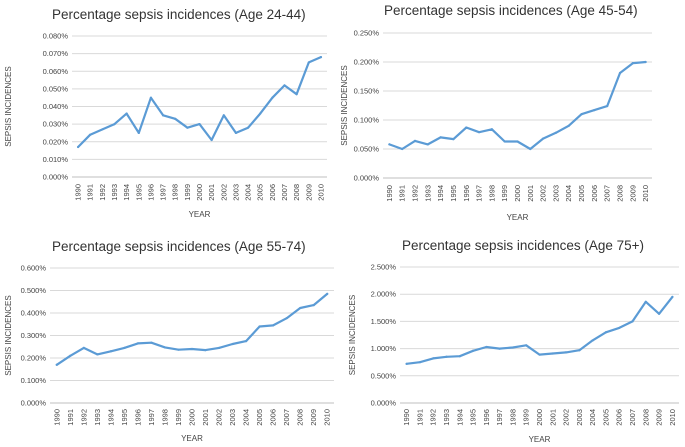 This screenshot has width=685, height=447. I want to click on chart-title: Percentage sepsis incidences (Age 24-44), so click(179, 14).